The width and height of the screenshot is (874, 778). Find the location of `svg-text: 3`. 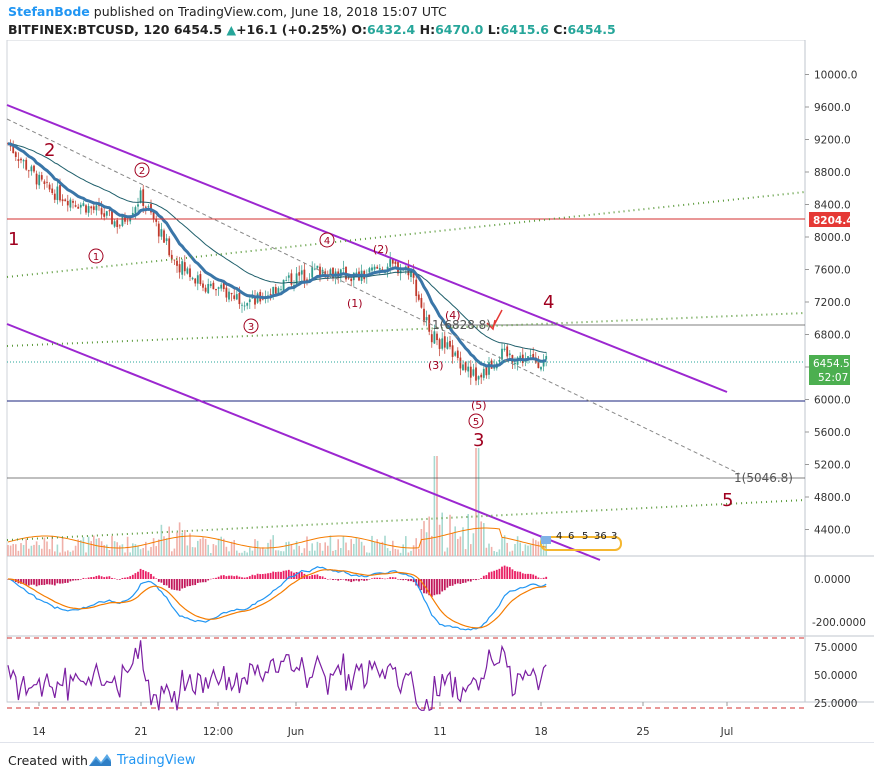

svg-text: 3 is located at coordinates (251, 327).